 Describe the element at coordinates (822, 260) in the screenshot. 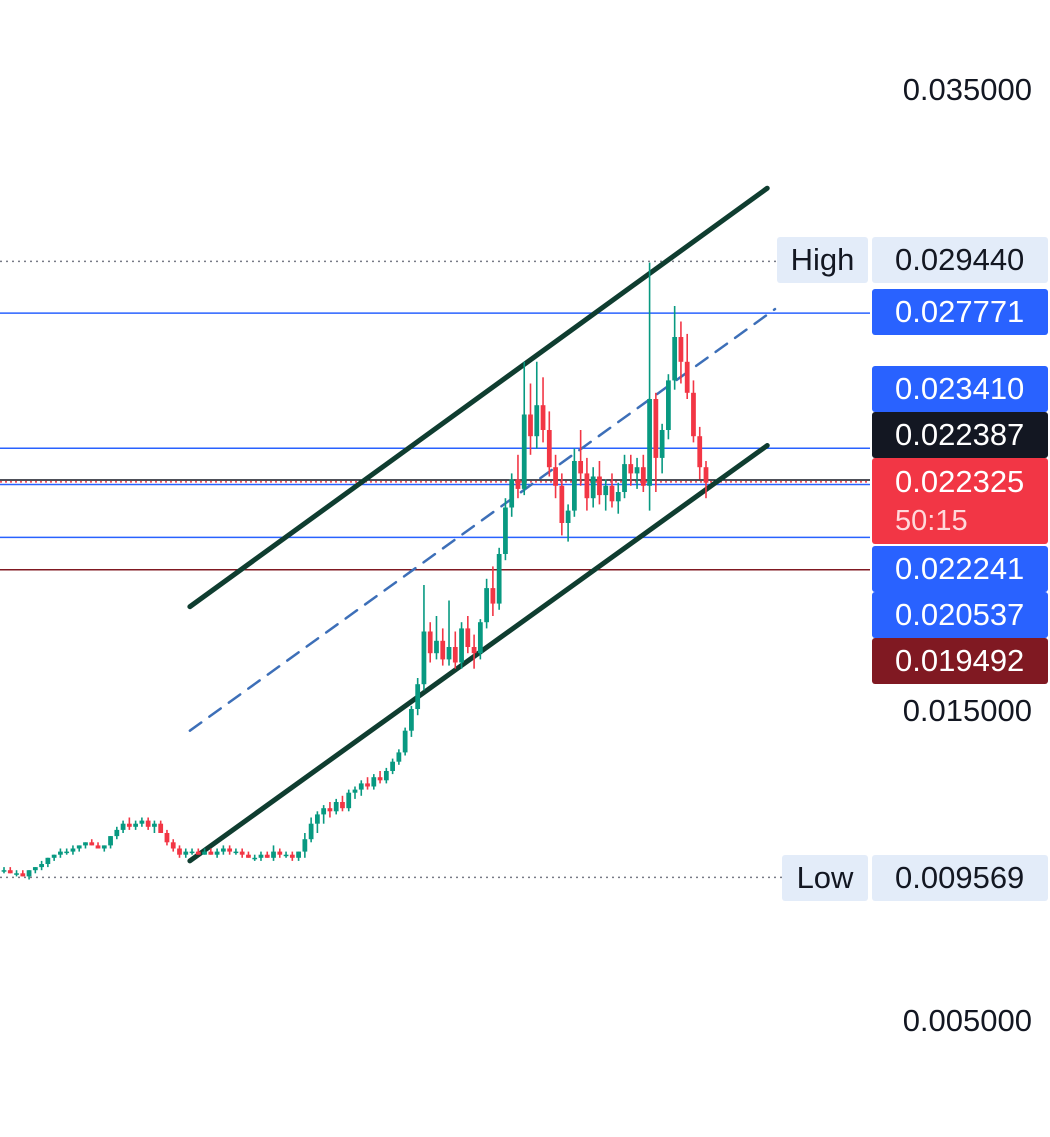

I see `high-tag: High` at that location.